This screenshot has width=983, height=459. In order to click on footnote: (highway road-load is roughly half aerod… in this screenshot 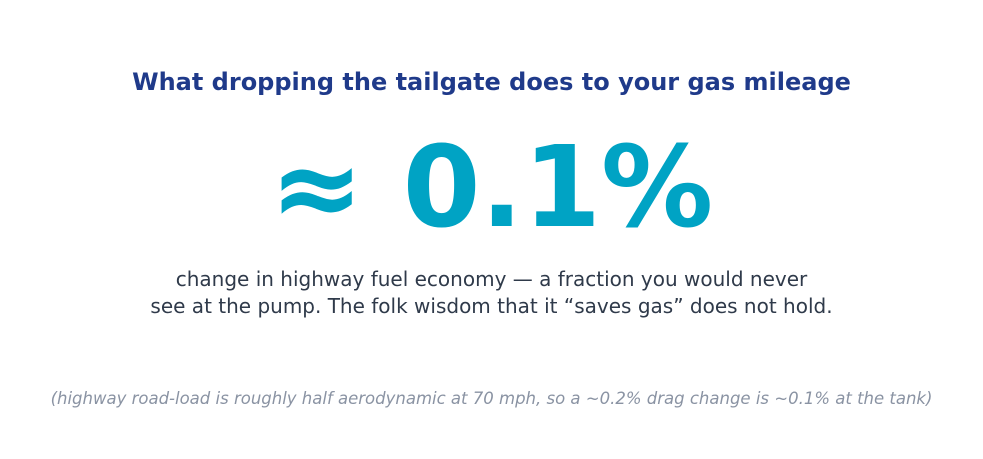, I will do `click(491, 398)`.